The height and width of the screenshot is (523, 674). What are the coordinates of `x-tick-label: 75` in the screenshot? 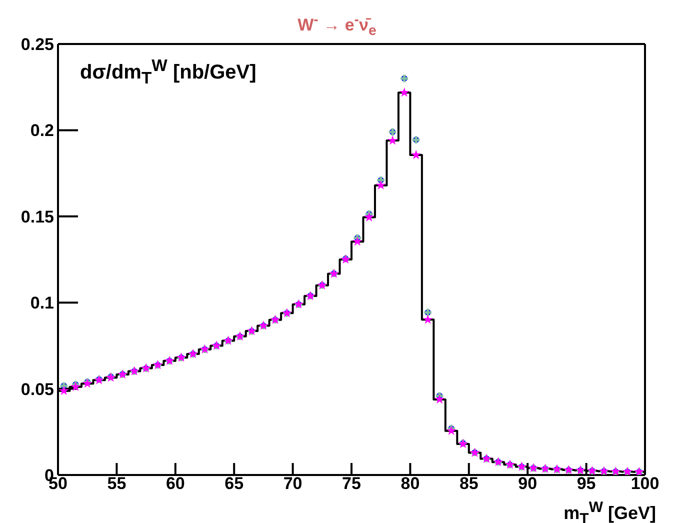 It's located at (351, 484).